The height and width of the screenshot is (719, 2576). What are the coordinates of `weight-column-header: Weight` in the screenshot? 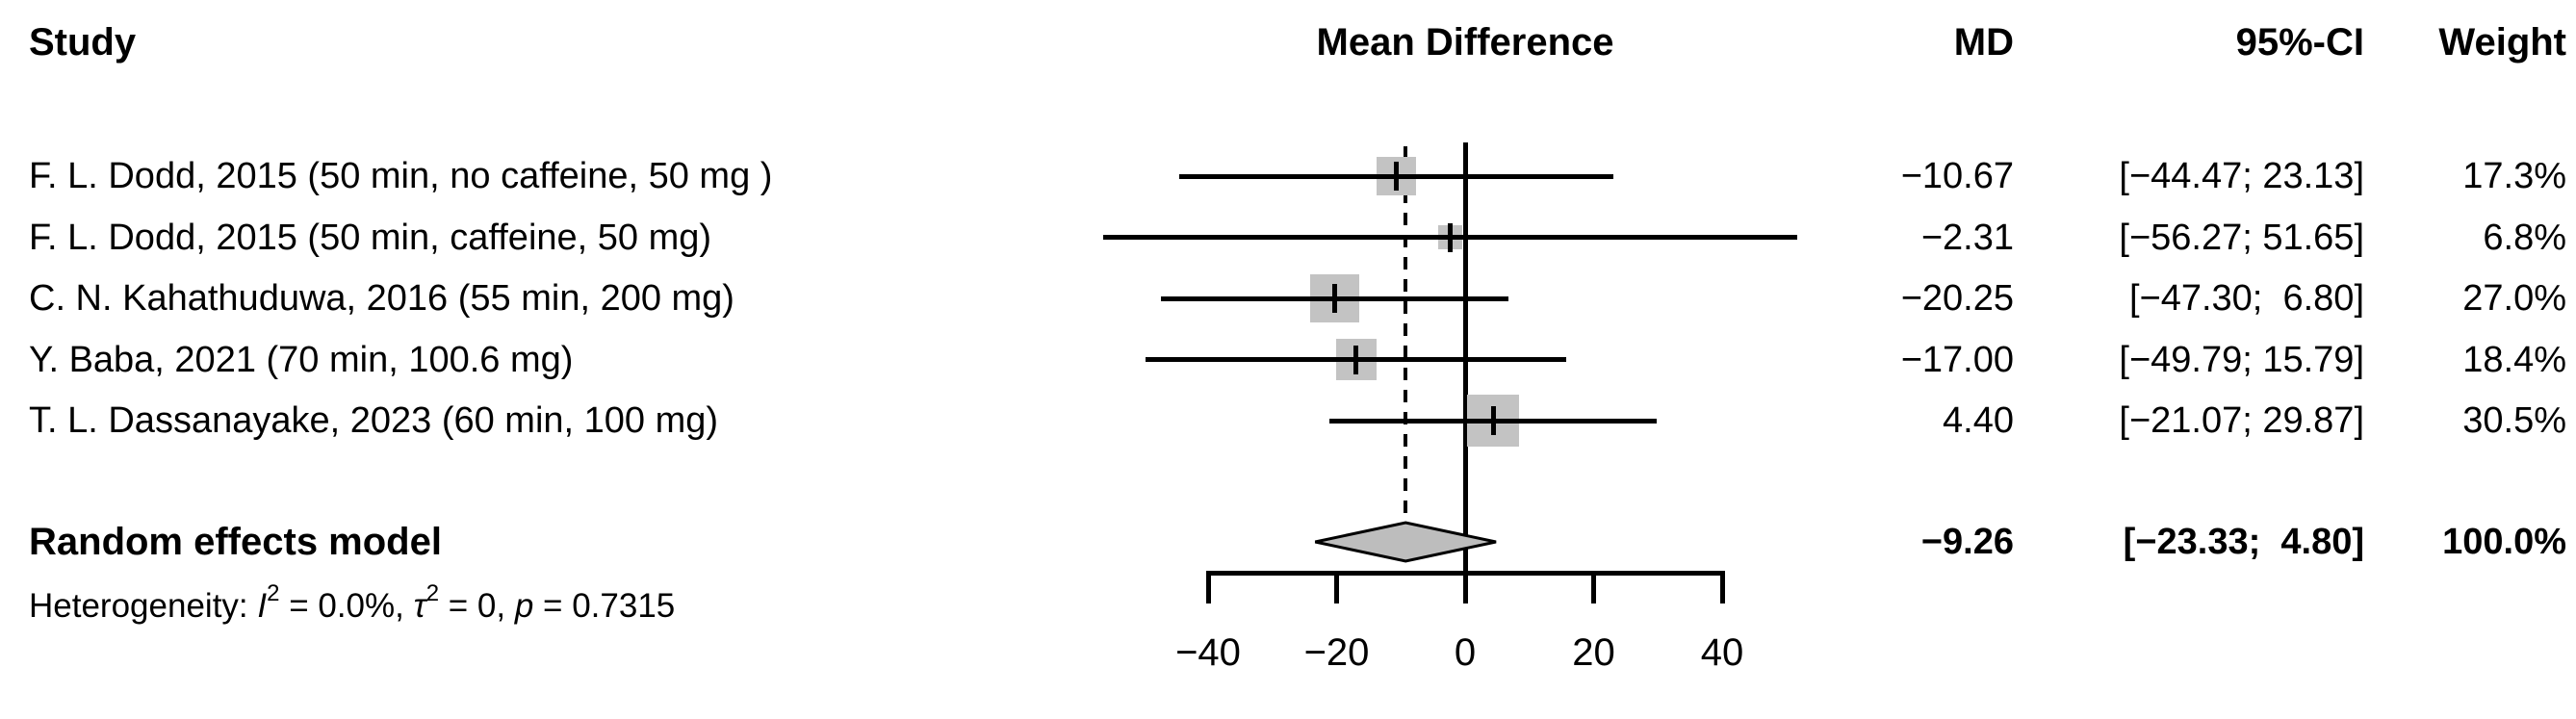 It's located at (2502, 42).